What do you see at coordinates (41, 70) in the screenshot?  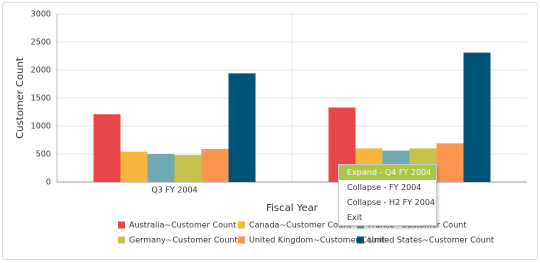 I see `y-tick-label: 2000` at bounding box center [41, 70].